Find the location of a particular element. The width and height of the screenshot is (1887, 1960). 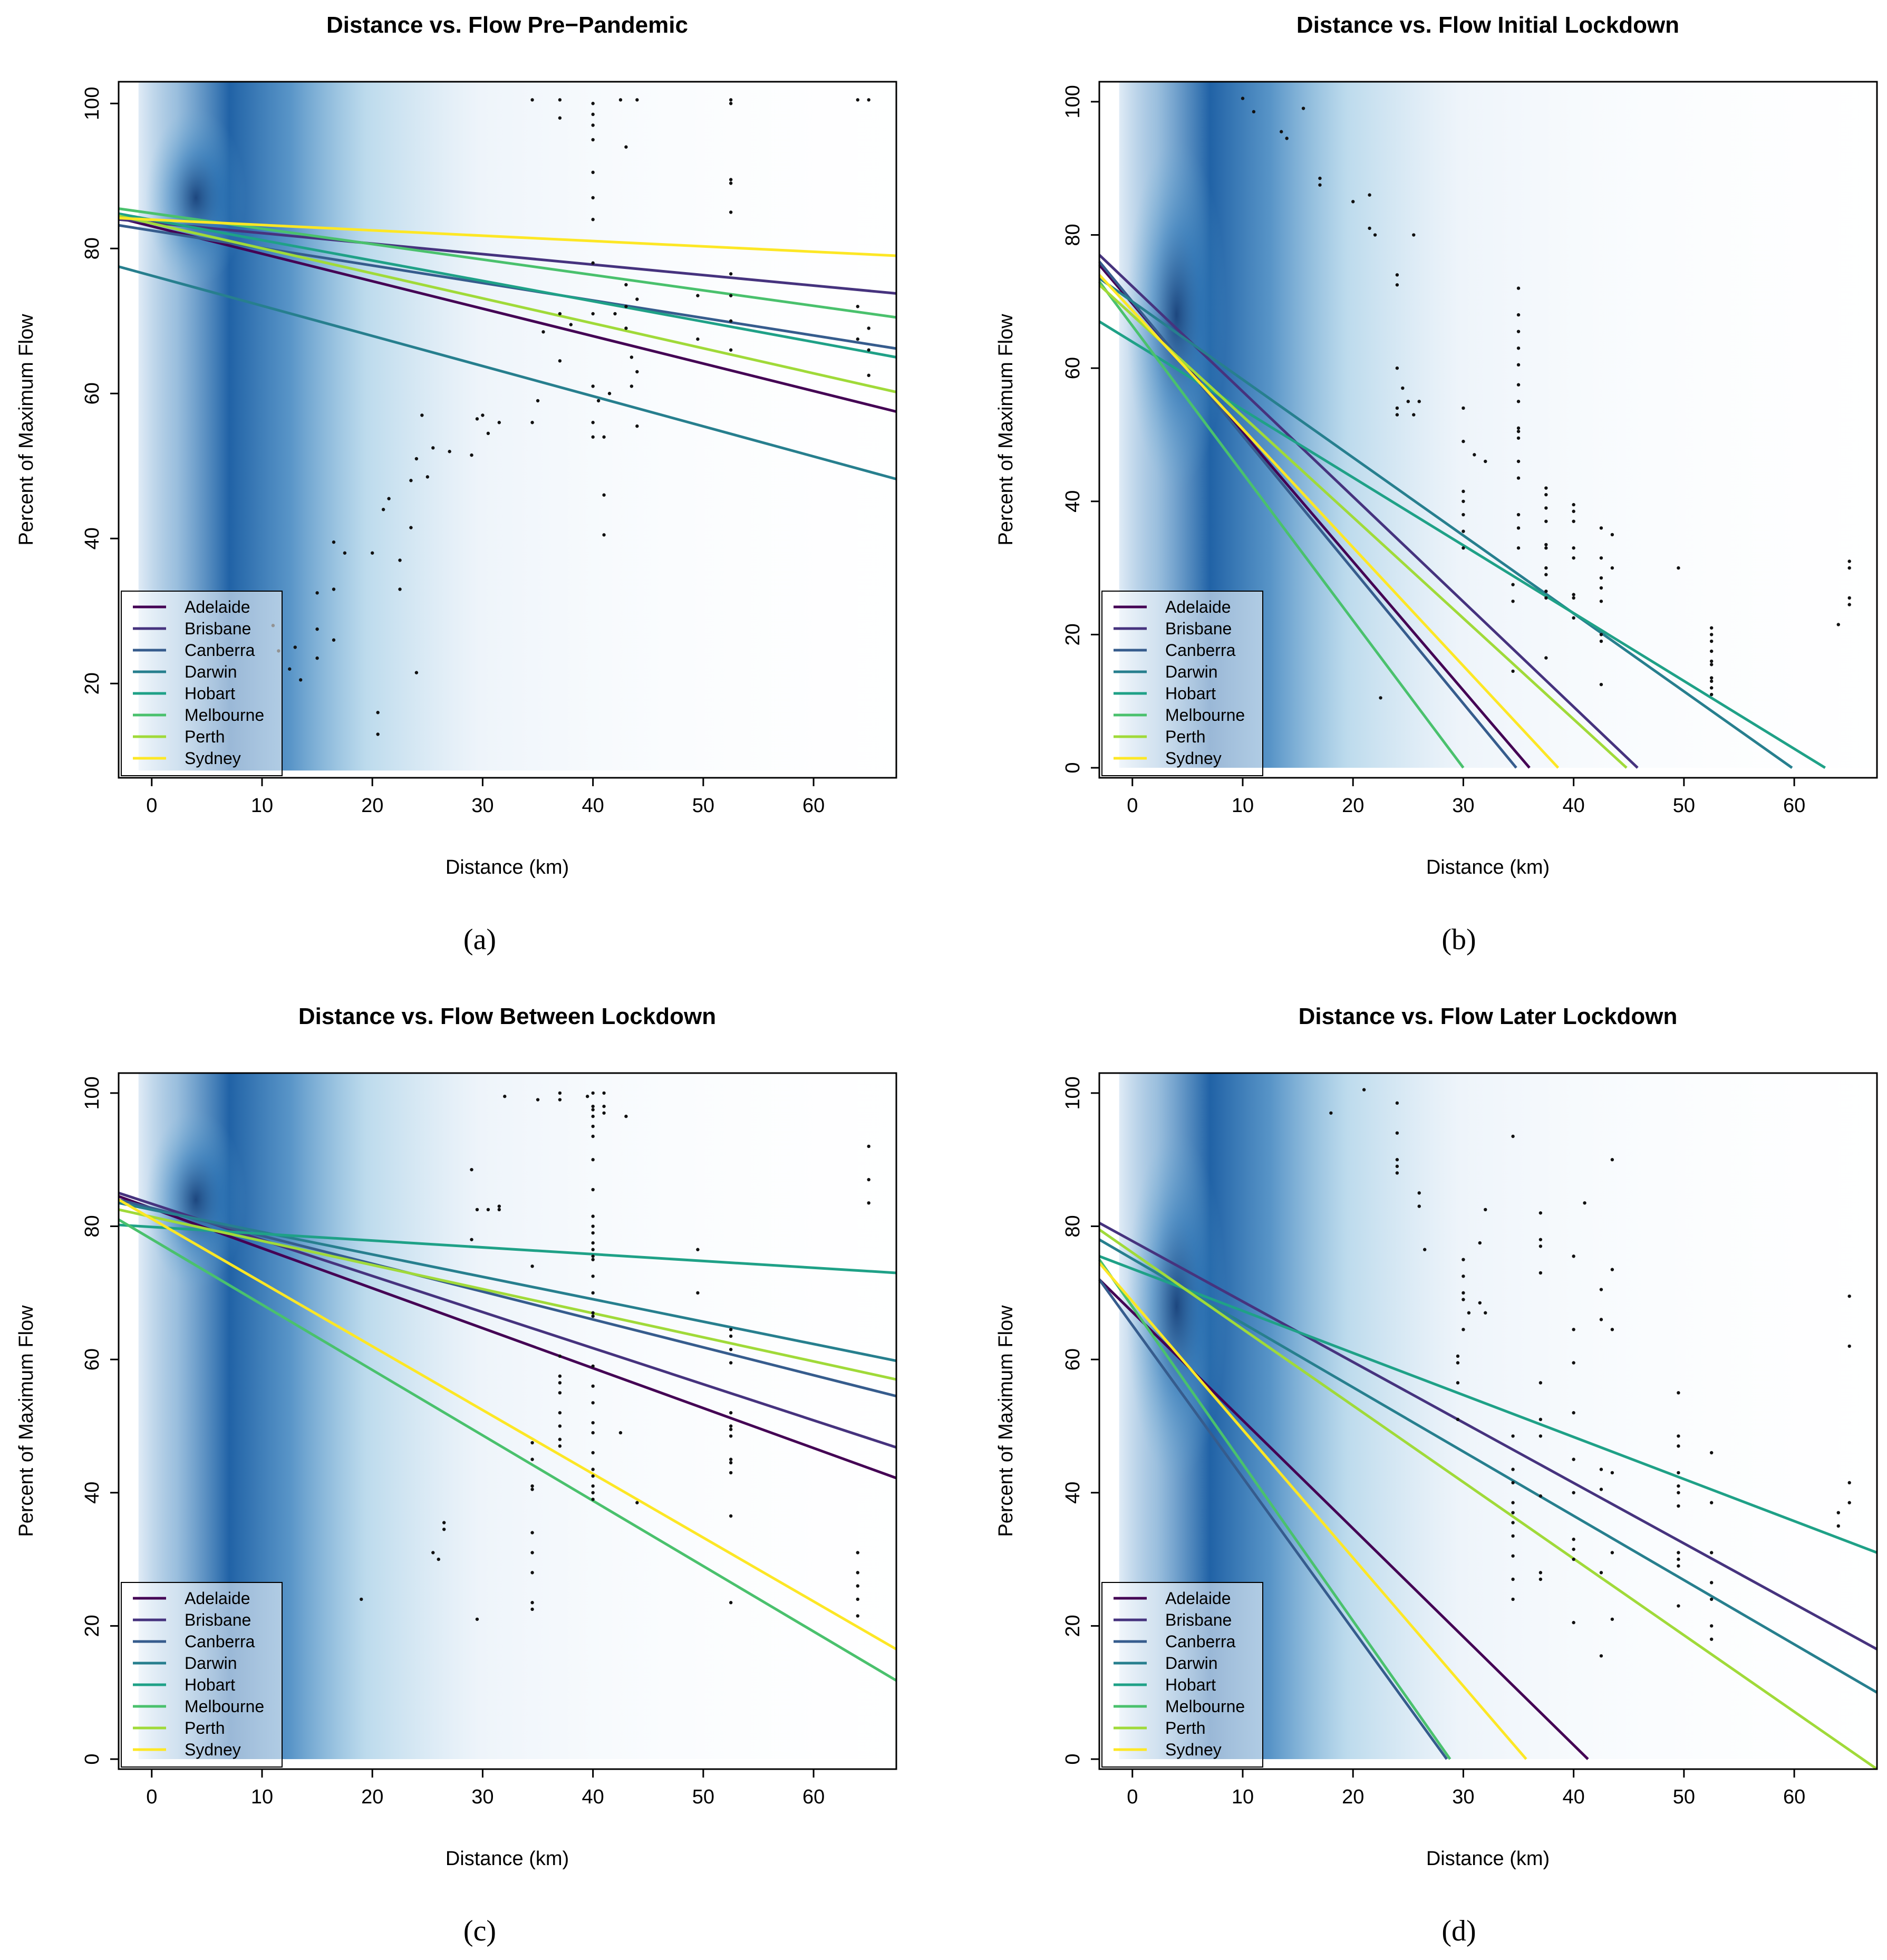

panel-c-x-tick-label: 0 is located at coordinates (151, 1797).